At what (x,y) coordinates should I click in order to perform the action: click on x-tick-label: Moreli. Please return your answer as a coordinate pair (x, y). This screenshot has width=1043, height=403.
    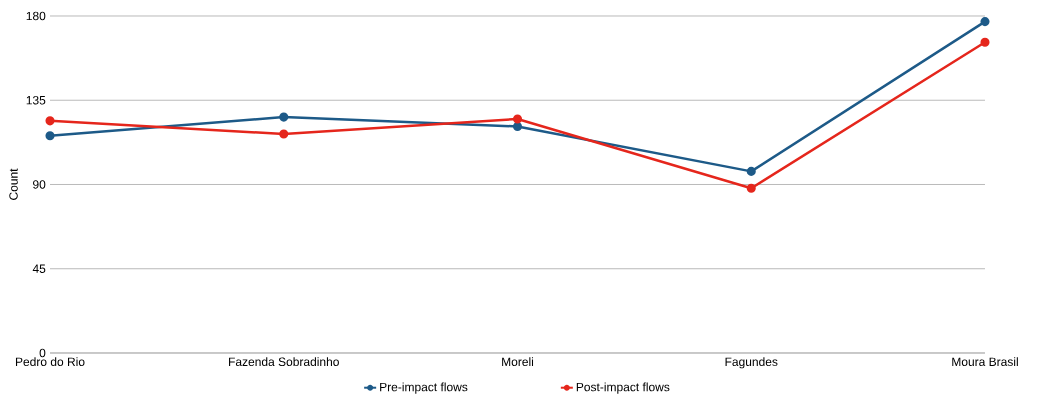
    Looking at the image, I should click on (518, 361).